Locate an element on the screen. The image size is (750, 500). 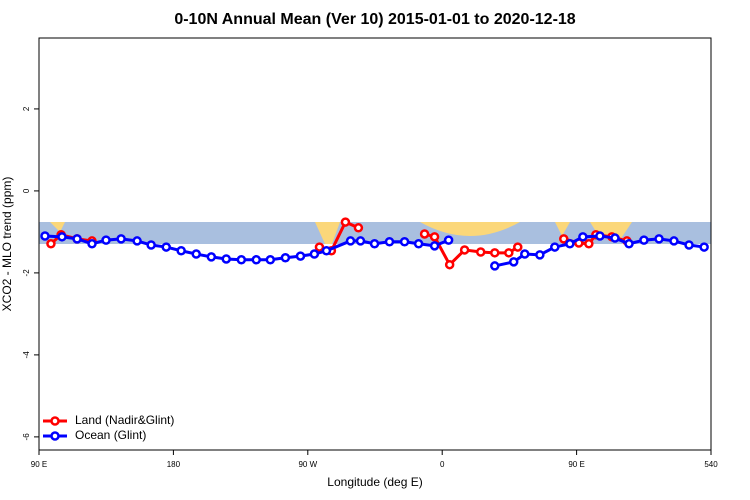
x-tick-label: 180 is located at coordinates (174, 464).